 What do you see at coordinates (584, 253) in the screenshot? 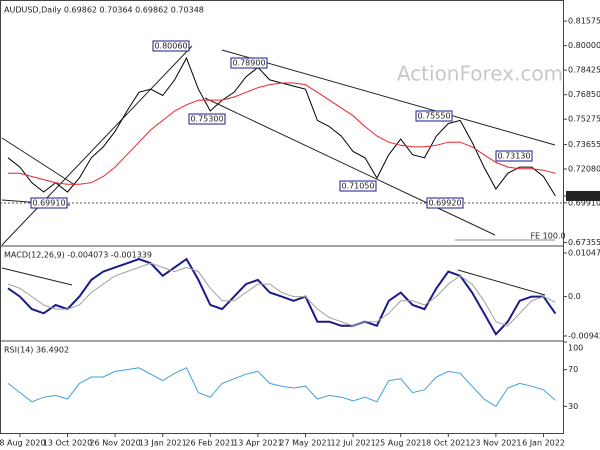
I see `y-tick-label: 0.010472` at bounding box center [584, 253].